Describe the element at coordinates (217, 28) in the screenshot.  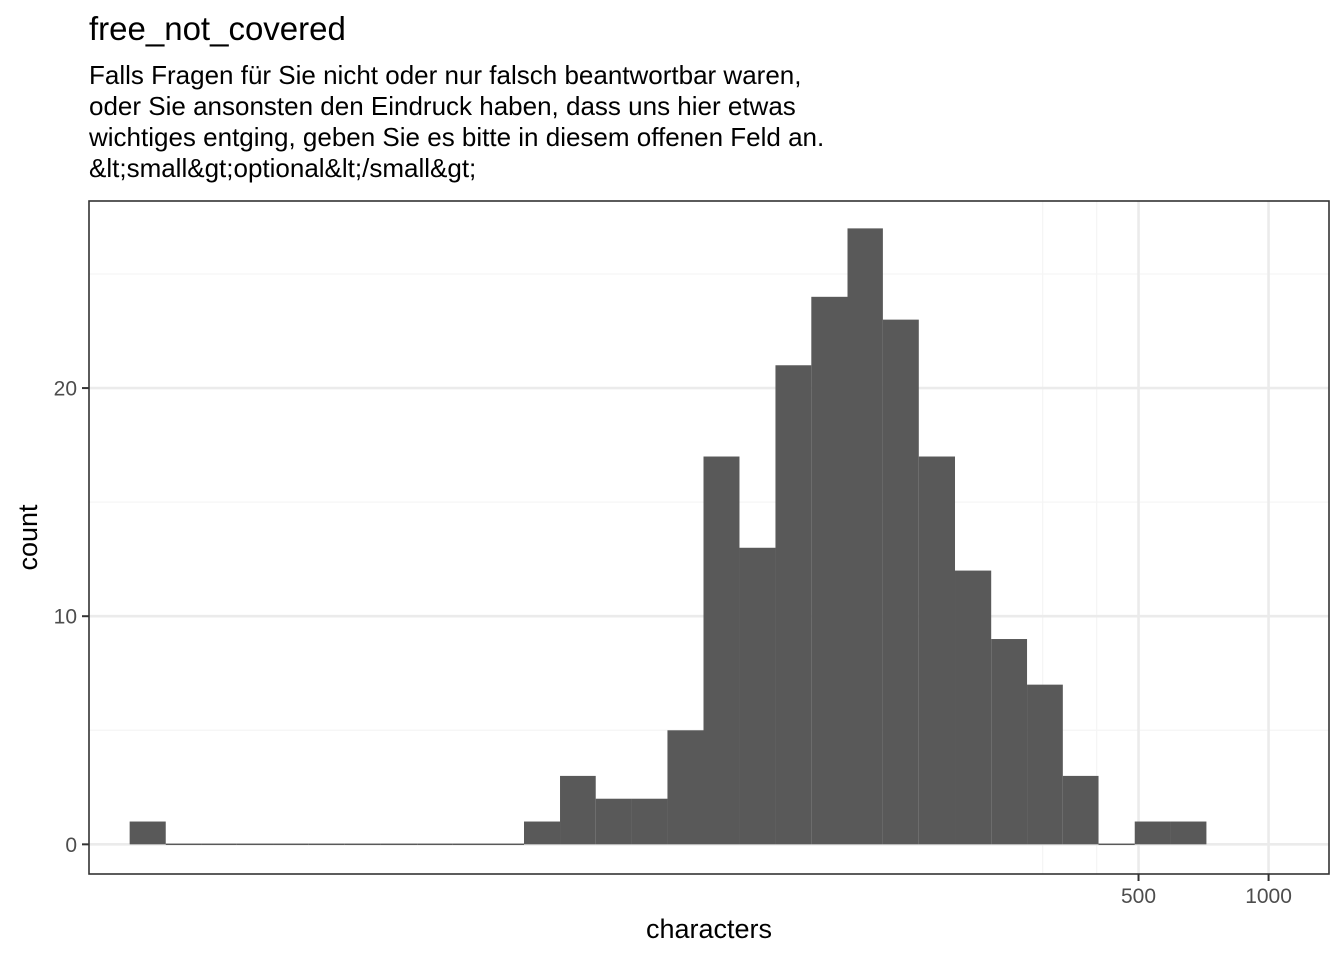
I see `chart-title: free_not_covered` at that location.